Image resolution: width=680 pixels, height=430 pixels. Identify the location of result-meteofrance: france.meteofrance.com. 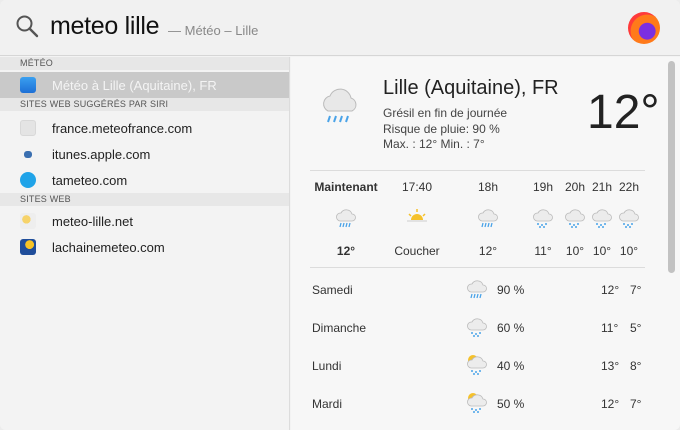
(144, 128).